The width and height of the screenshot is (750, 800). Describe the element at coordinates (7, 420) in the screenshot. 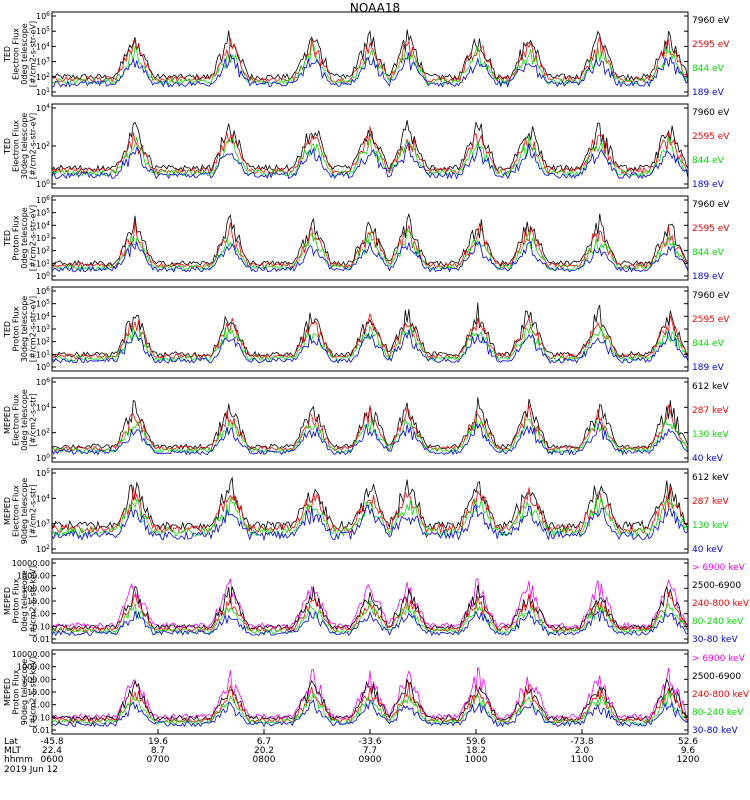

I see `y-axis-label-line: MEPED` at that location.